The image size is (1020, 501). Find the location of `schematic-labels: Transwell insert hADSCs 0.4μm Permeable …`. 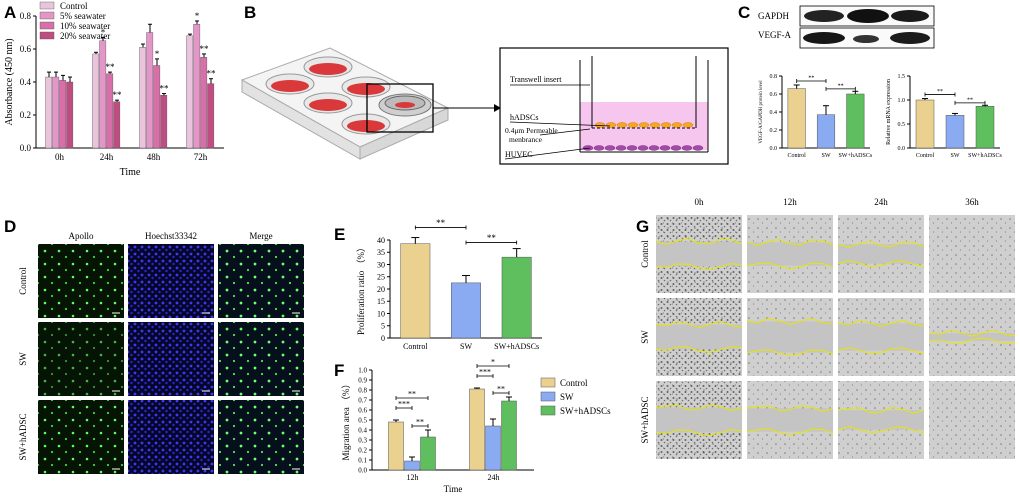

schematic-labels: Transwell insert hADSCs 0.4μm Permeable … is located at coordinates (557, 117).